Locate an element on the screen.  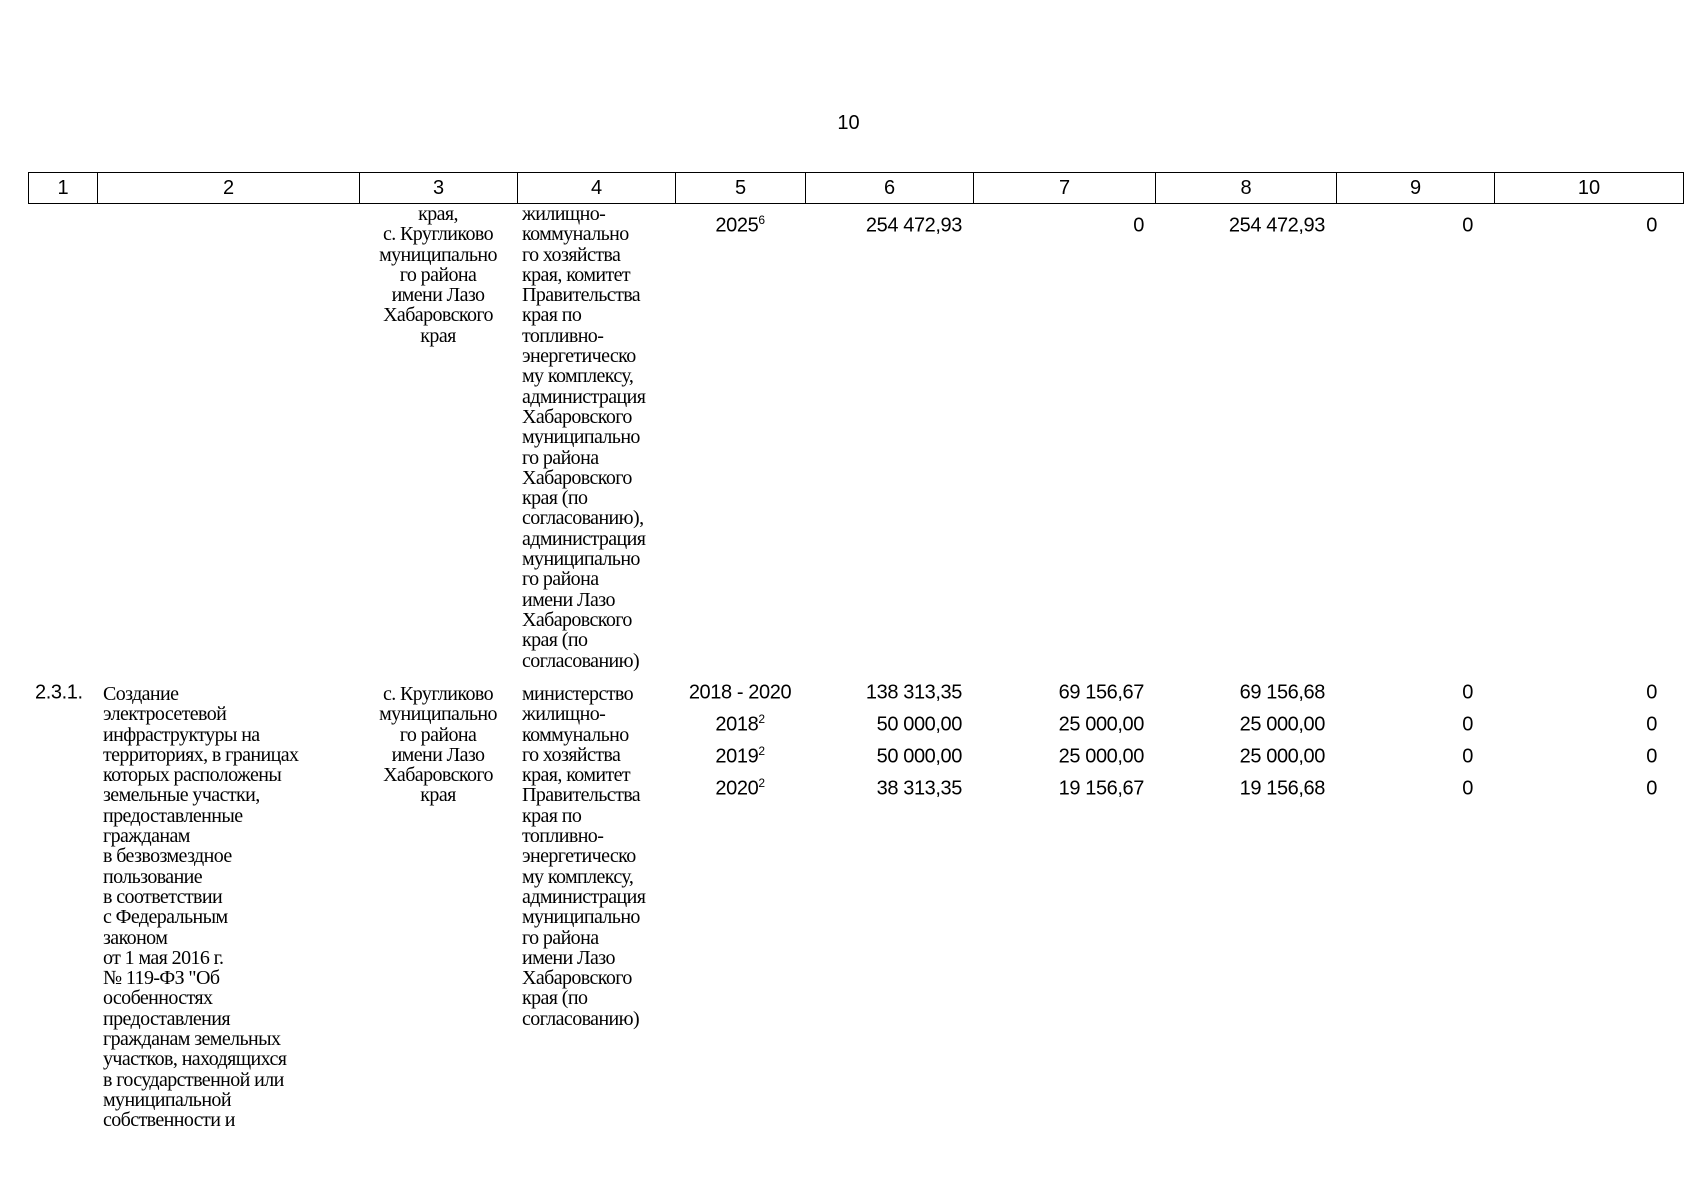
header-col-9: 9 is located at coordinates (1416, 188).